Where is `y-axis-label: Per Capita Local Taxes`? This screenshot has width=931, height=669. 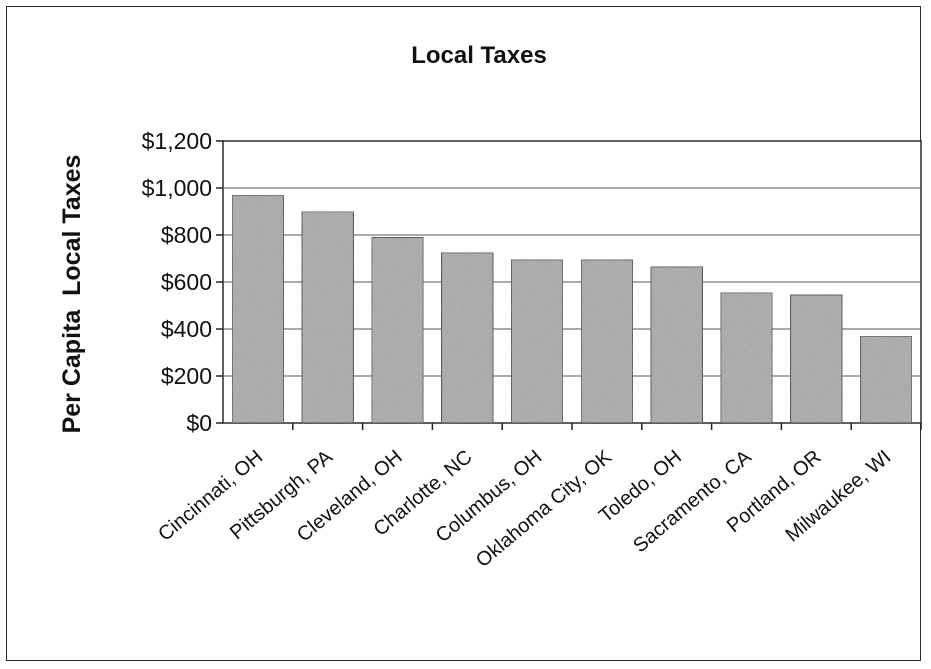 y-axis-label: Per Capita Local Taxes is located at coordinates (72, 294).